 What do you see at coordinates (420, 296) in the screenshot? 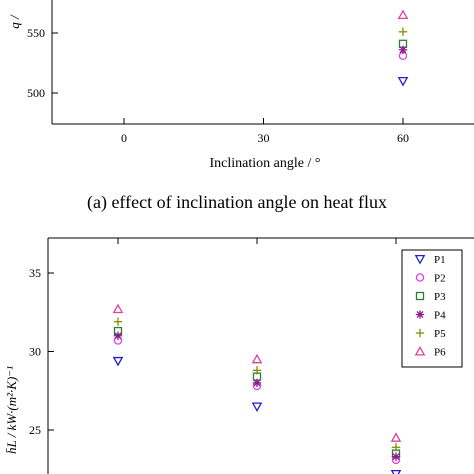
I see `legend-marker-p3` at bounding box center [420, 296].